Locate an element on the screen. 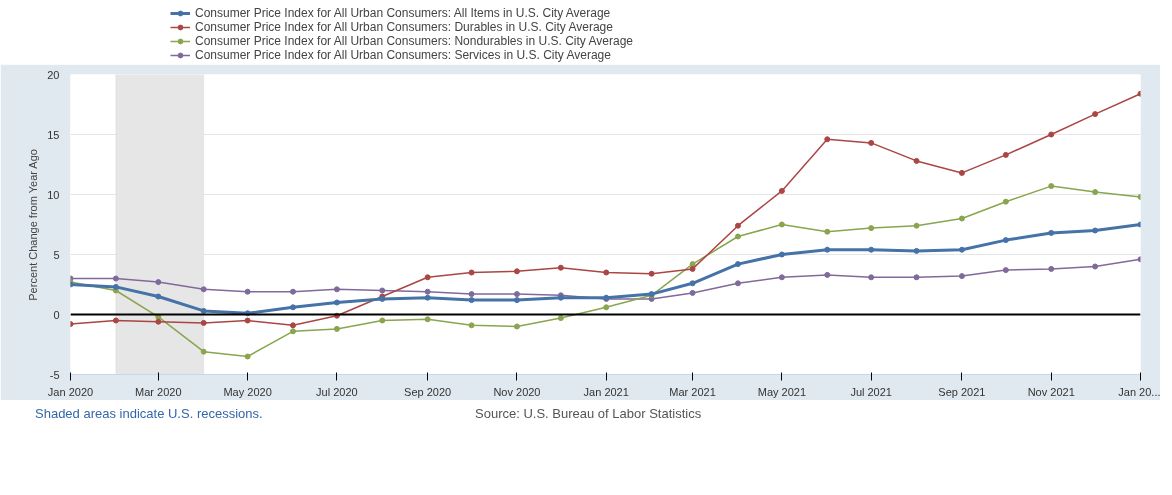 This screenshot has width=1172, height=495. legend-label: Consumer Price Index for All Urban Consumers: Services in U.S. City Average is located at coordinates (403, 55).